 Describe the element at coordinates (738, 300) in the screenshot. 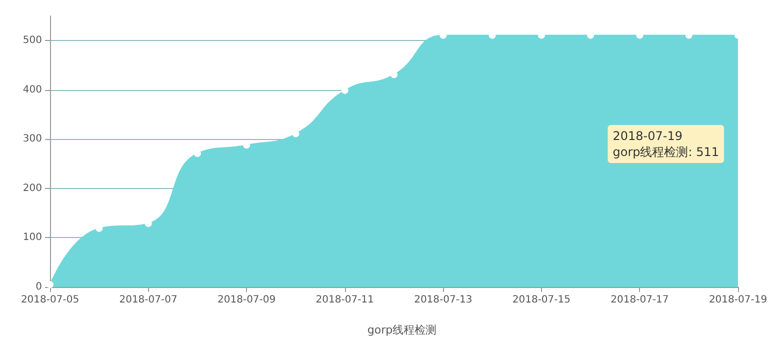

I see `x-tick-label: 2018-07-19` at that location.